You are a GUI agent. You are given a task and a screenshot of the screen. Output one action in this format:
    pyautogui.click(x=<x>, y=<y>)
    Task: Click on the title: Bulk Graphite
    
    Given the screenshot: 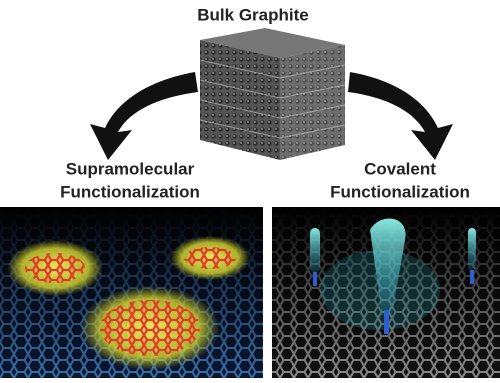 What is the action you would take?
    pyautogui.click(x=252, y=14)
    